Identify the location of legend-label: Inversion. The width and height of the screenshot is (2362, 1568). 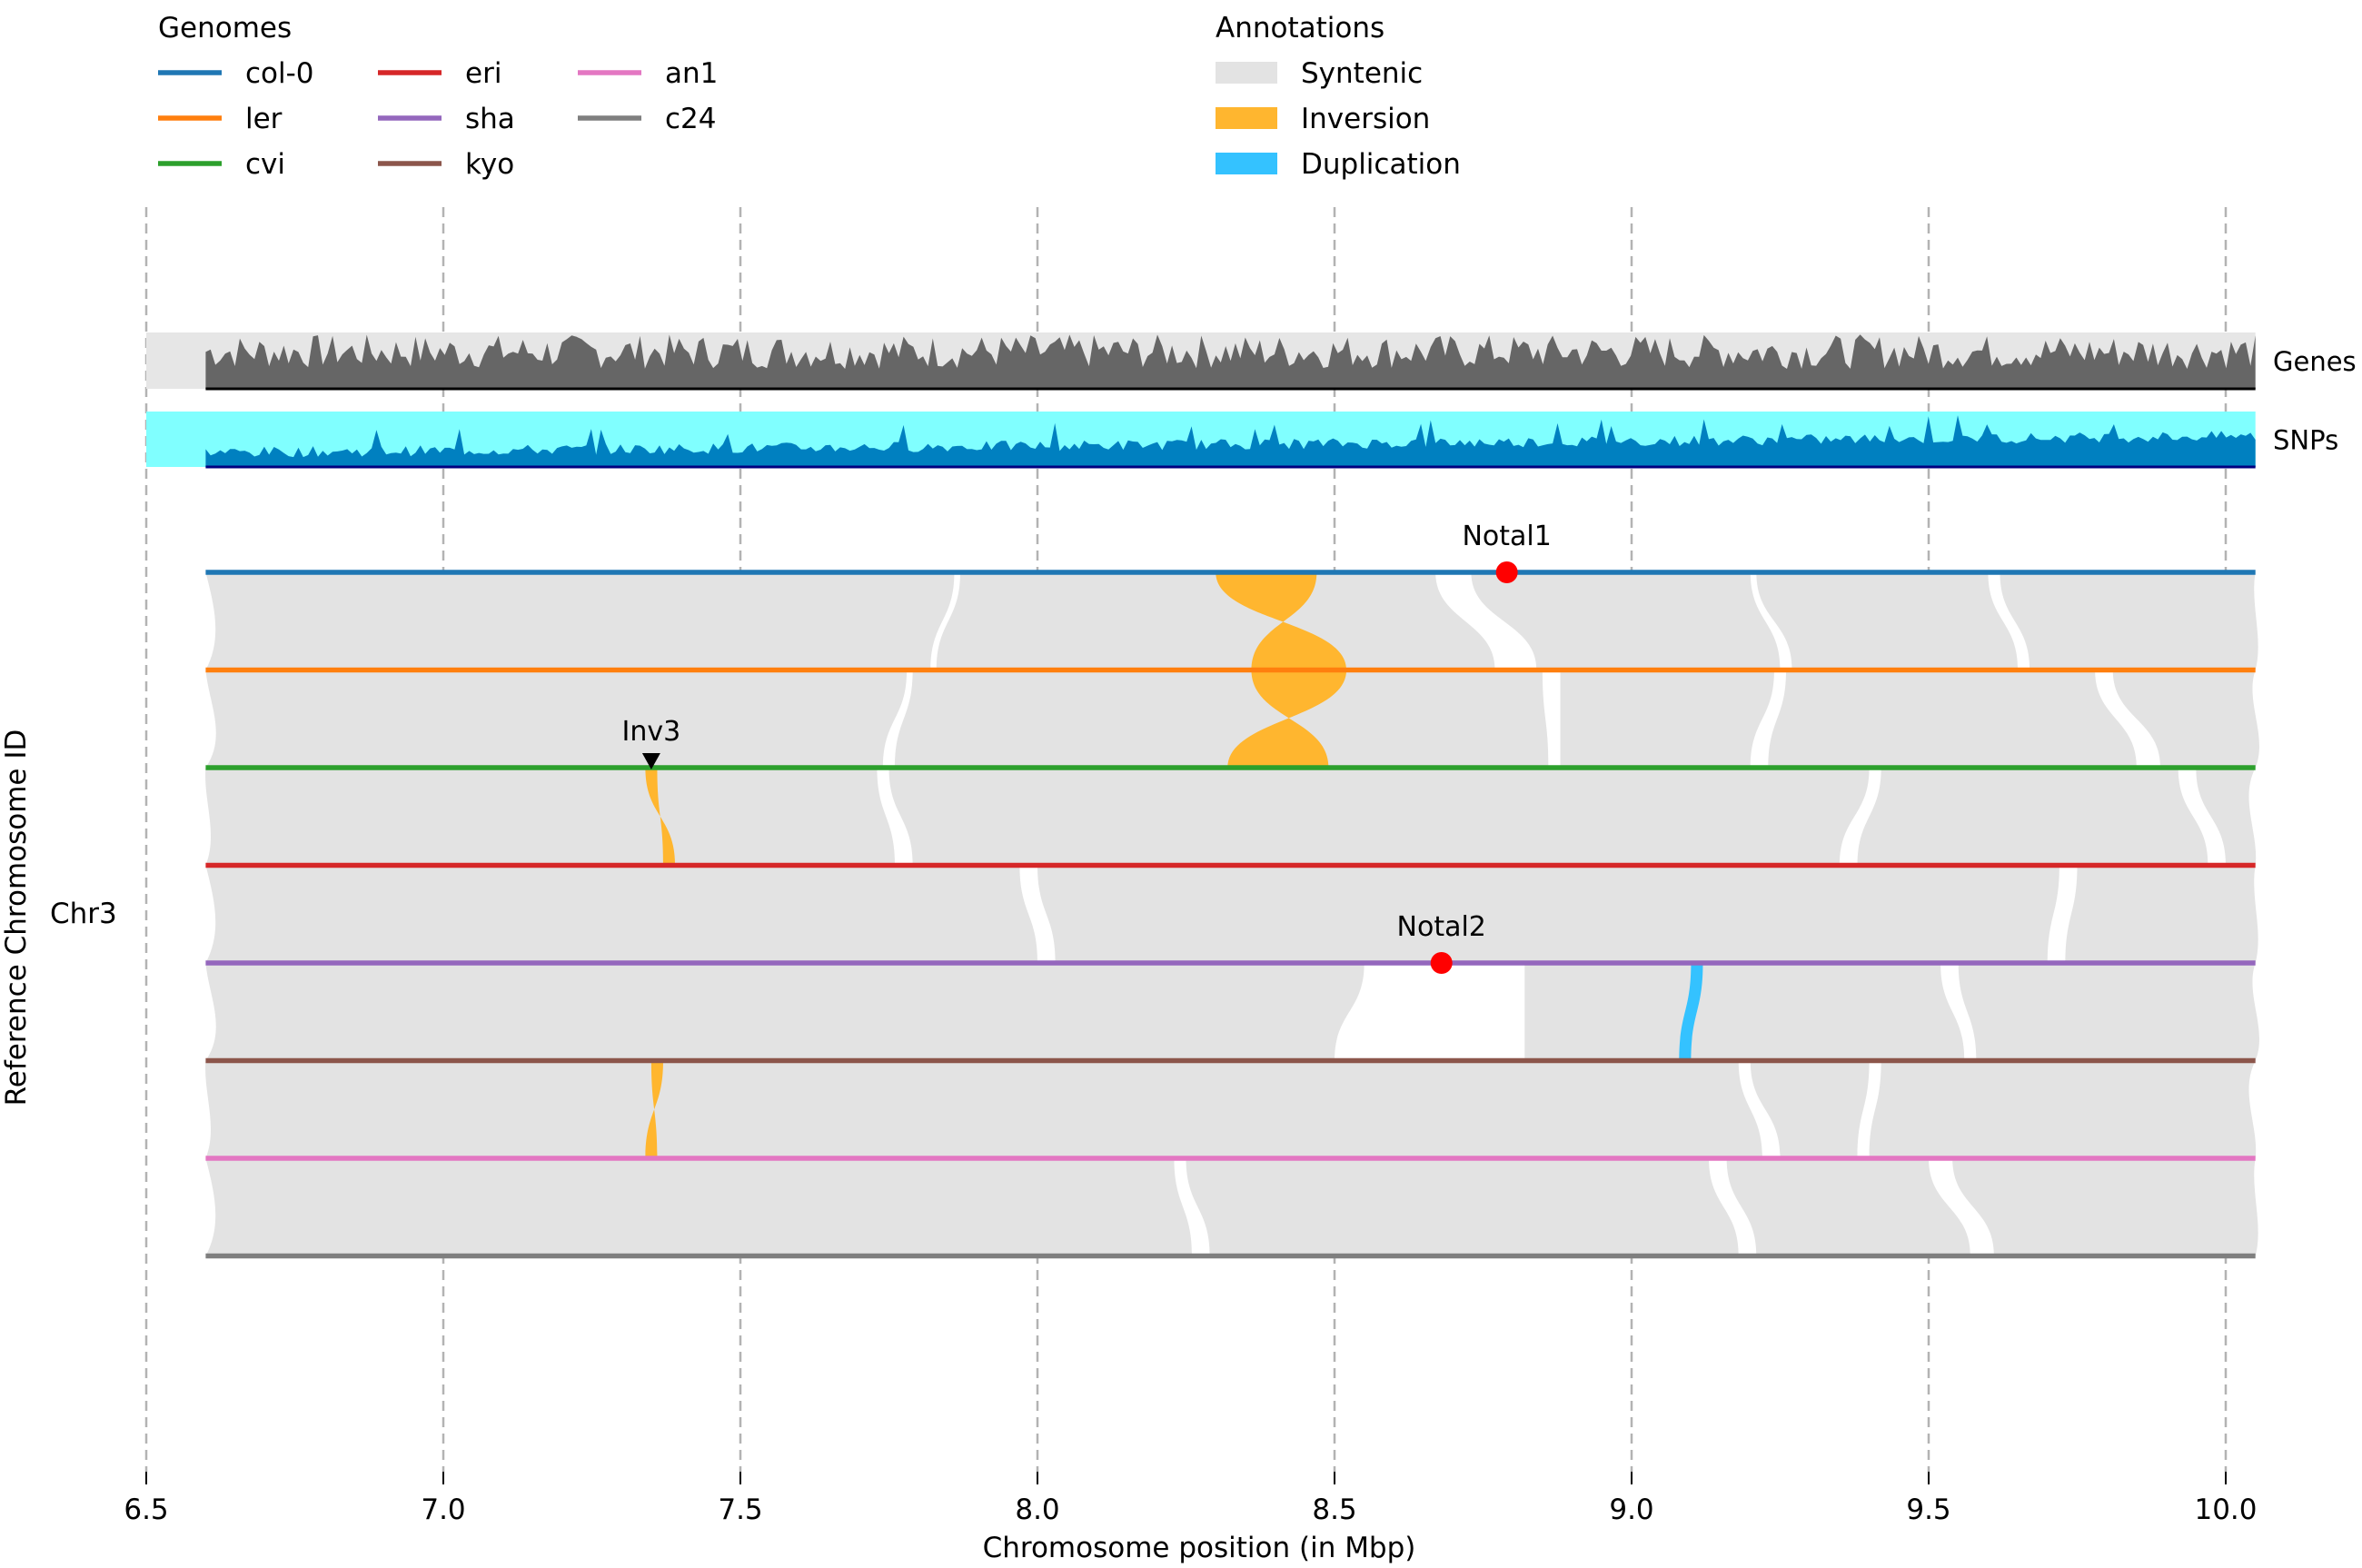
(1365, 119).